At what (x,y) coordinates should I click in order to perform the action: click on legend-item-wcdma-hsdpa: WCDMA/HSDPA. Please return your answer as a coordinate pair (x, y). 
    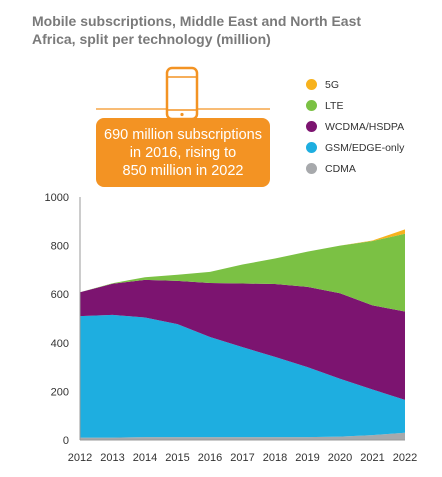
    Looking at the image, I should click on (355, 126).